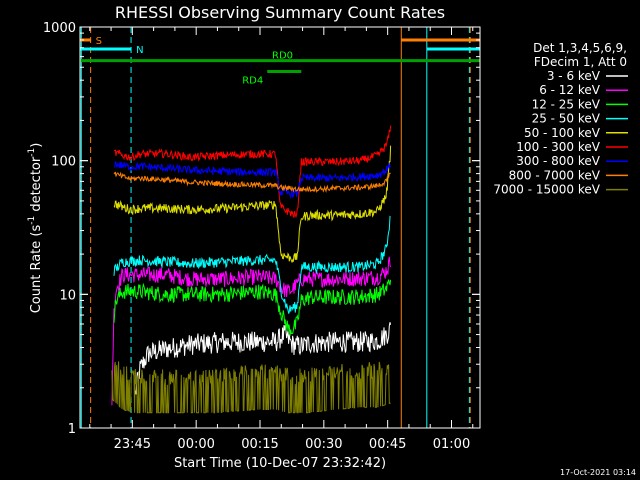 Image resolution: width=640 pixels, height=480 pixels. What do you see at coordinates (36, 269) in the screenshot?
I see `y-axis-label-main: Count Rate (s` at bounding box center [36, 269].